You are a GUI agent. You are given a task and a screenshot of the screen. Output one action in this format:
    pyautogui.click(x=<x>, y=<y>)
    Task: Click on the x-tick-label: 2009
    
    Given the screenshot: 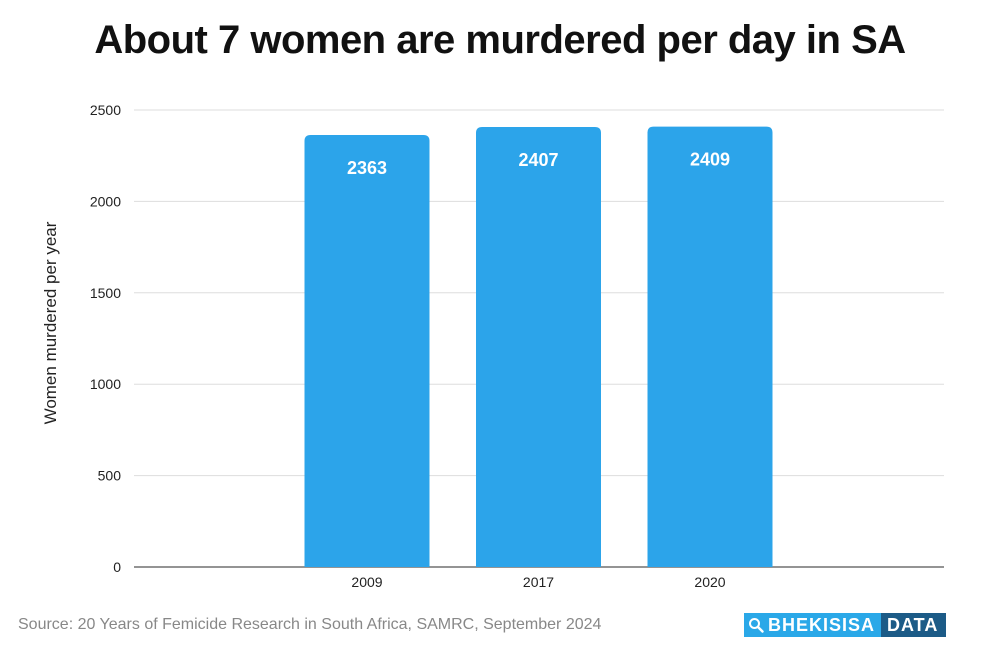 What is the action you would take?
    pyautogui.click(x=366, y=582)
    